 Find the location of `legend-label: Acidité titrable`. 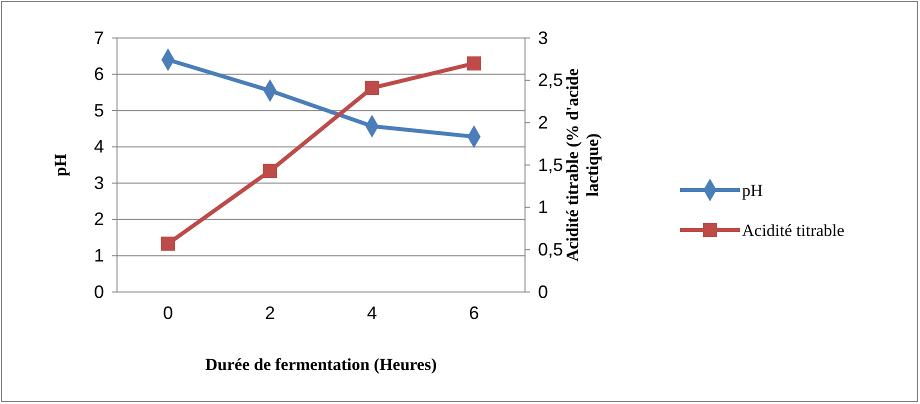

legend-label: Acidité titrable is located at coordinates (793, 230).